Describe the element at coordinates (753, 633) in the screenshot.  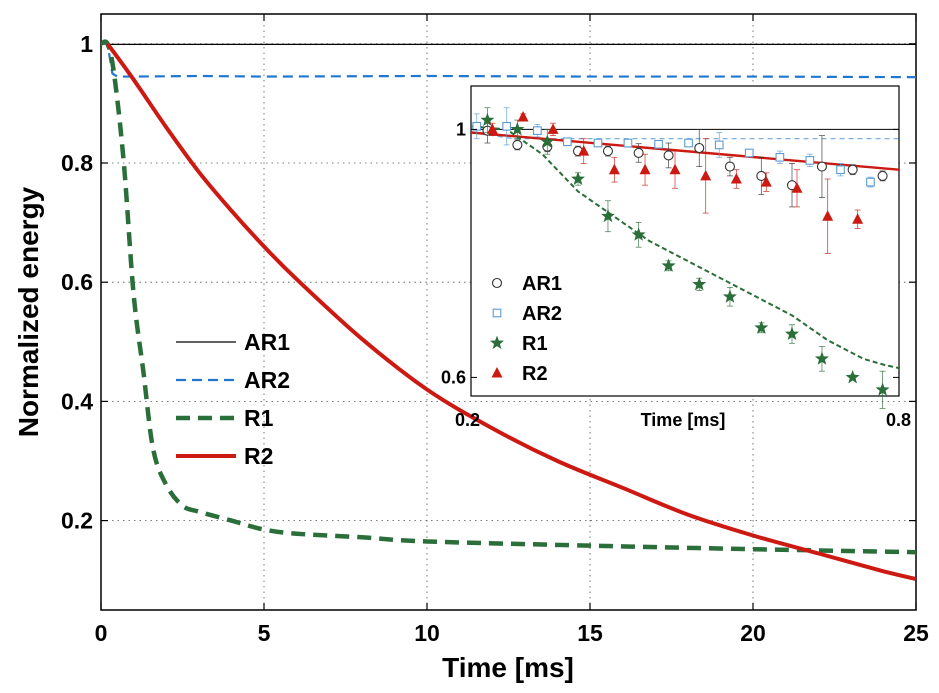
I see `main-xtick-label: 20` at that location.